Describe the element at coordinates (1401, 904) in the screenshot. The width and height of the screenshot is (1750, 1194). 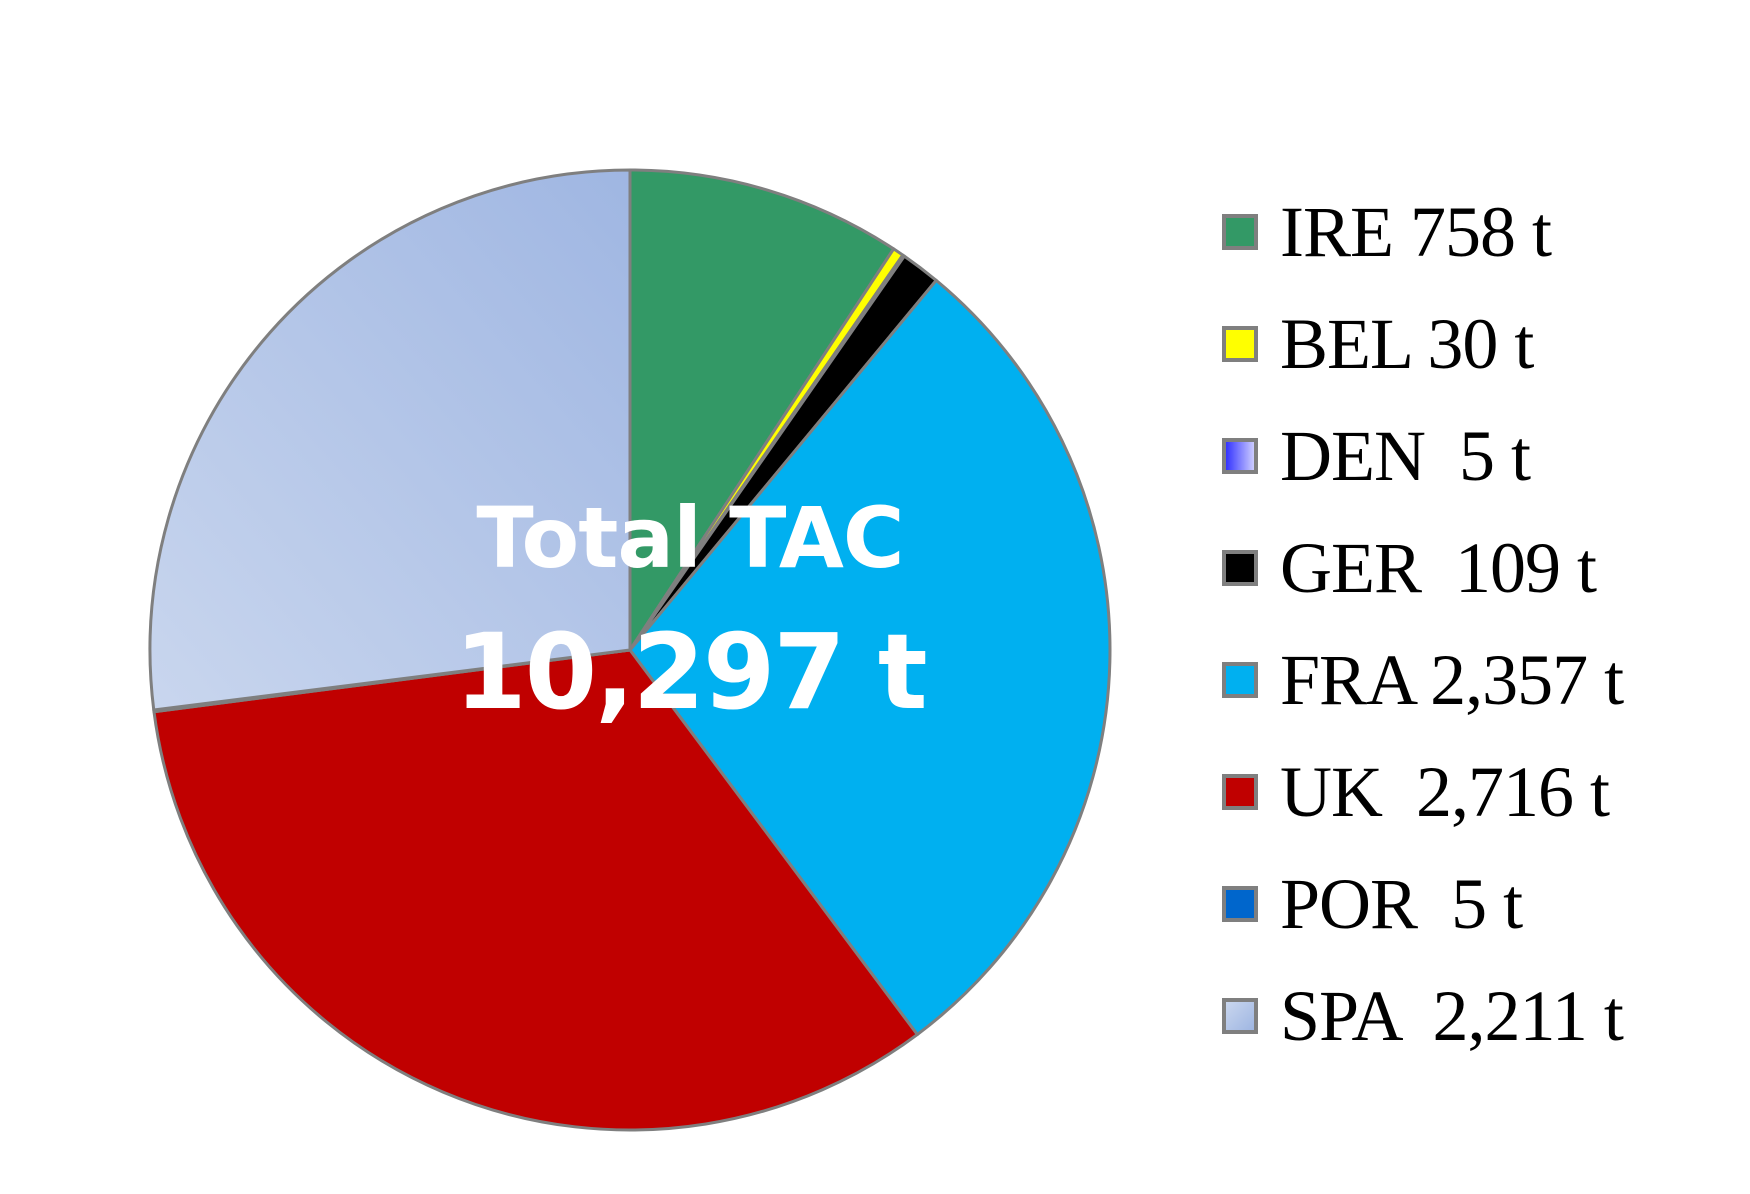
I see `legend-label-por: POR 5 t` at that location.